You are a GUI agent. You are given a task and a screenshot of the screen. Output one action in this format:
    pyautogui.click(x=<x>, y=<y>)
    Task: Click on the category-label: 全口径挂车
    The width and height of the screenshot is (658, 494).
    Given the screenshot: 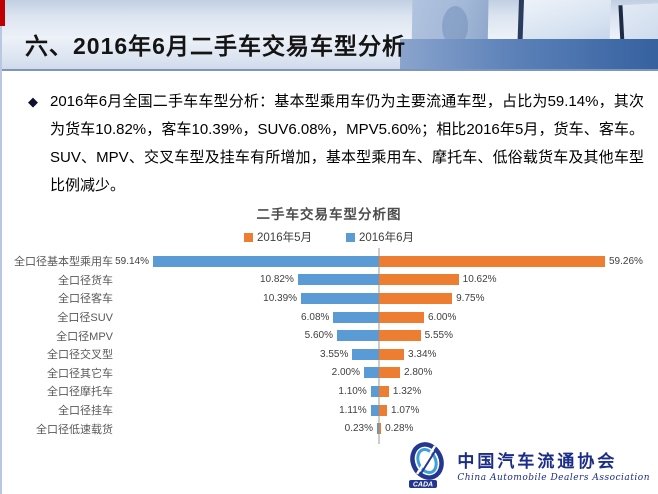 What is the action you would take?
    pyautogui.click(x=85, y=411)
    